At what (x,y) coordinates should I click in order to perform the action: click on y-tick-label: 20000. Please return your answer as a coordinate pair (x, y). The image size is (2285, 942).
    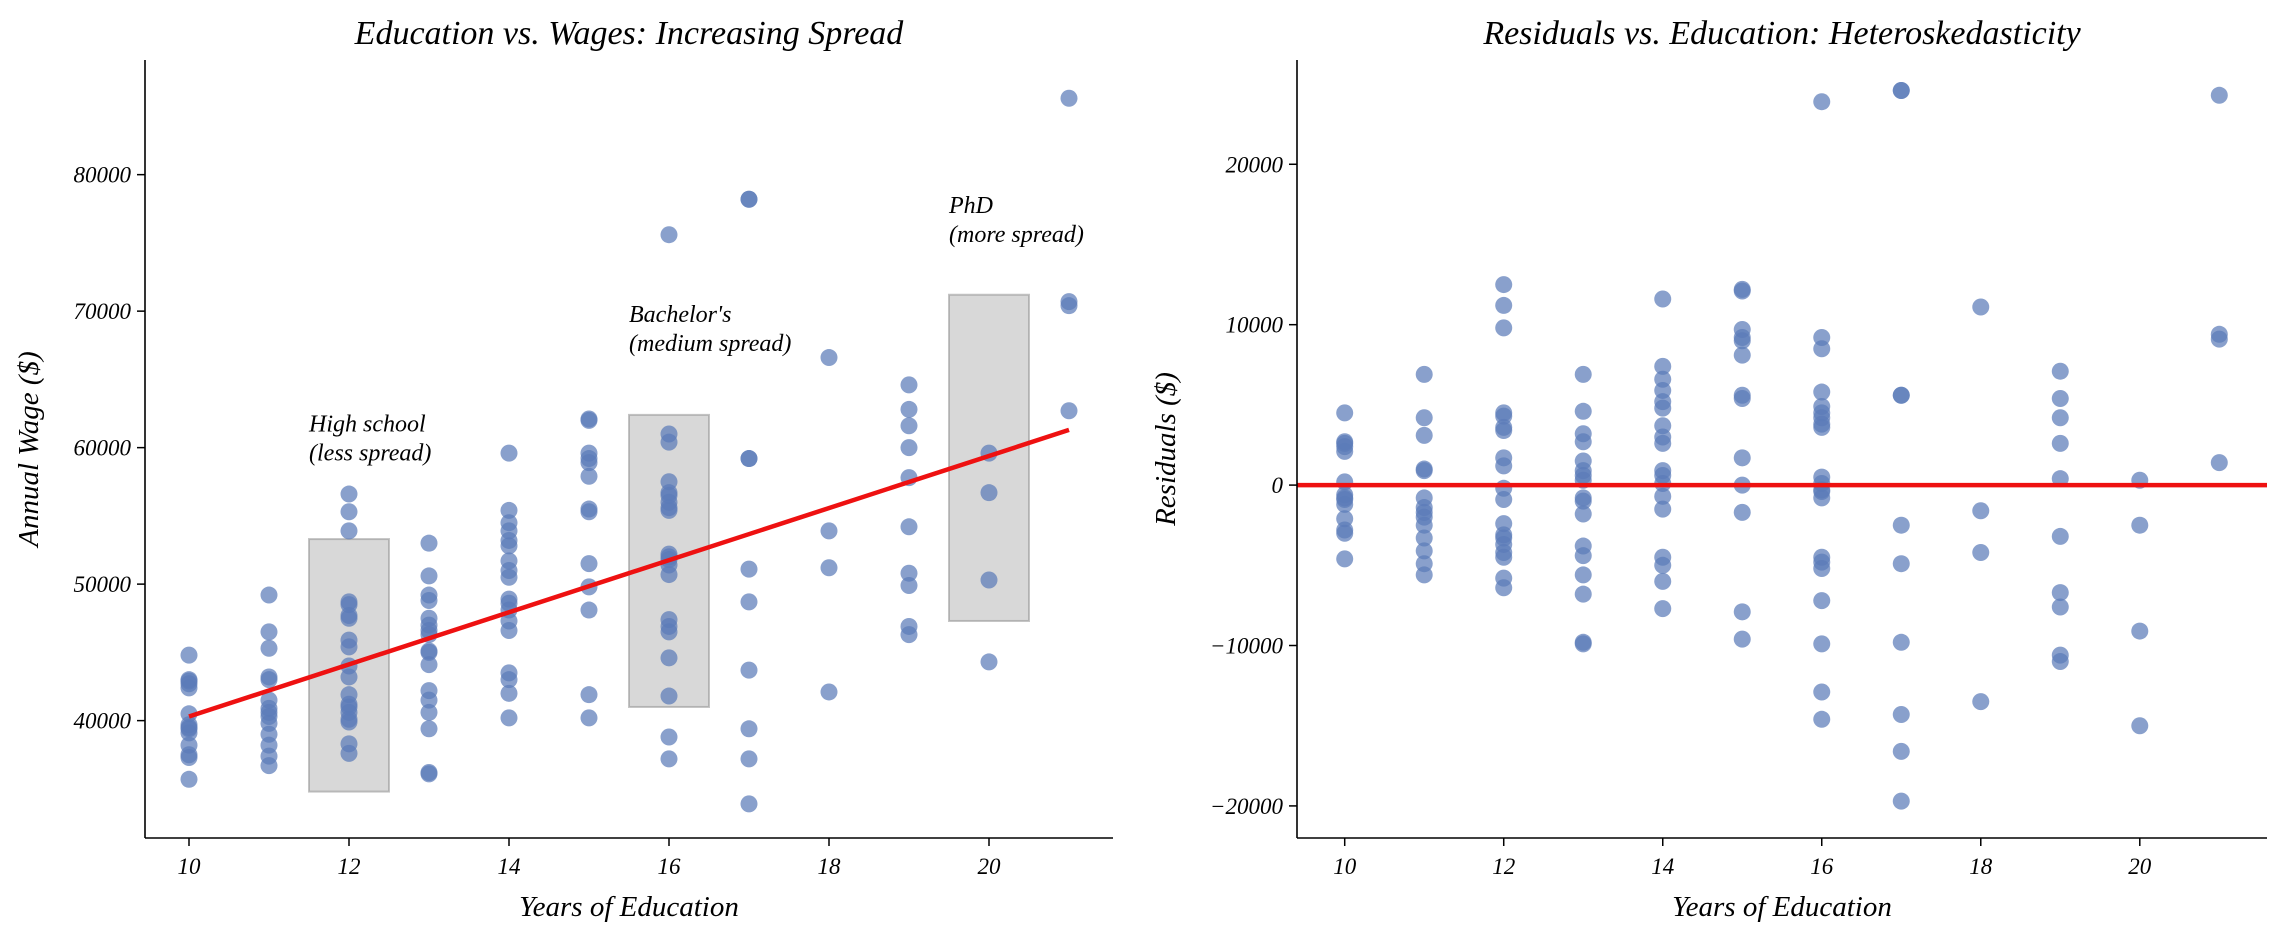
    Looking at the image, I should click on (1255, 164).